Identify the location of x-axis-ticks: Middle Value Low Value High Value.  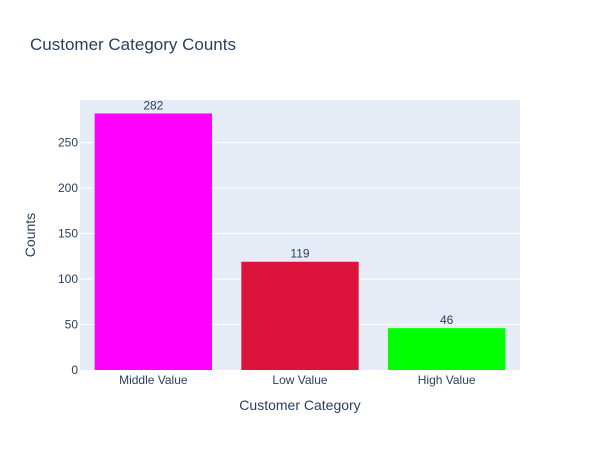
(297, 380).